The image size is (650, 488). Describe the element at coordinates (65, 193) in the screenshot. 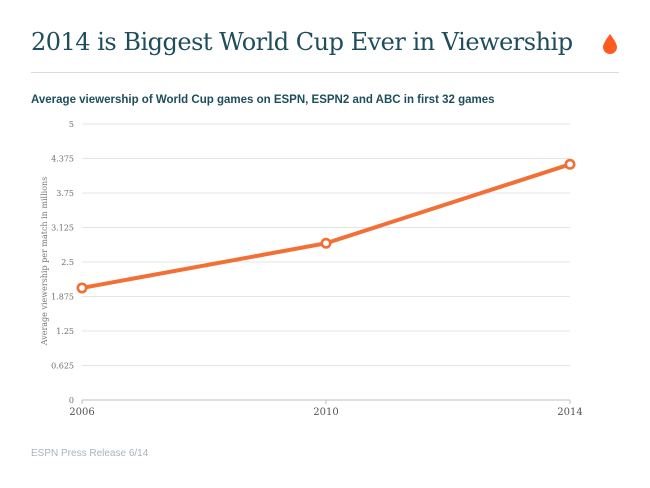

I see `y-tick-label: 3.75` at that location.